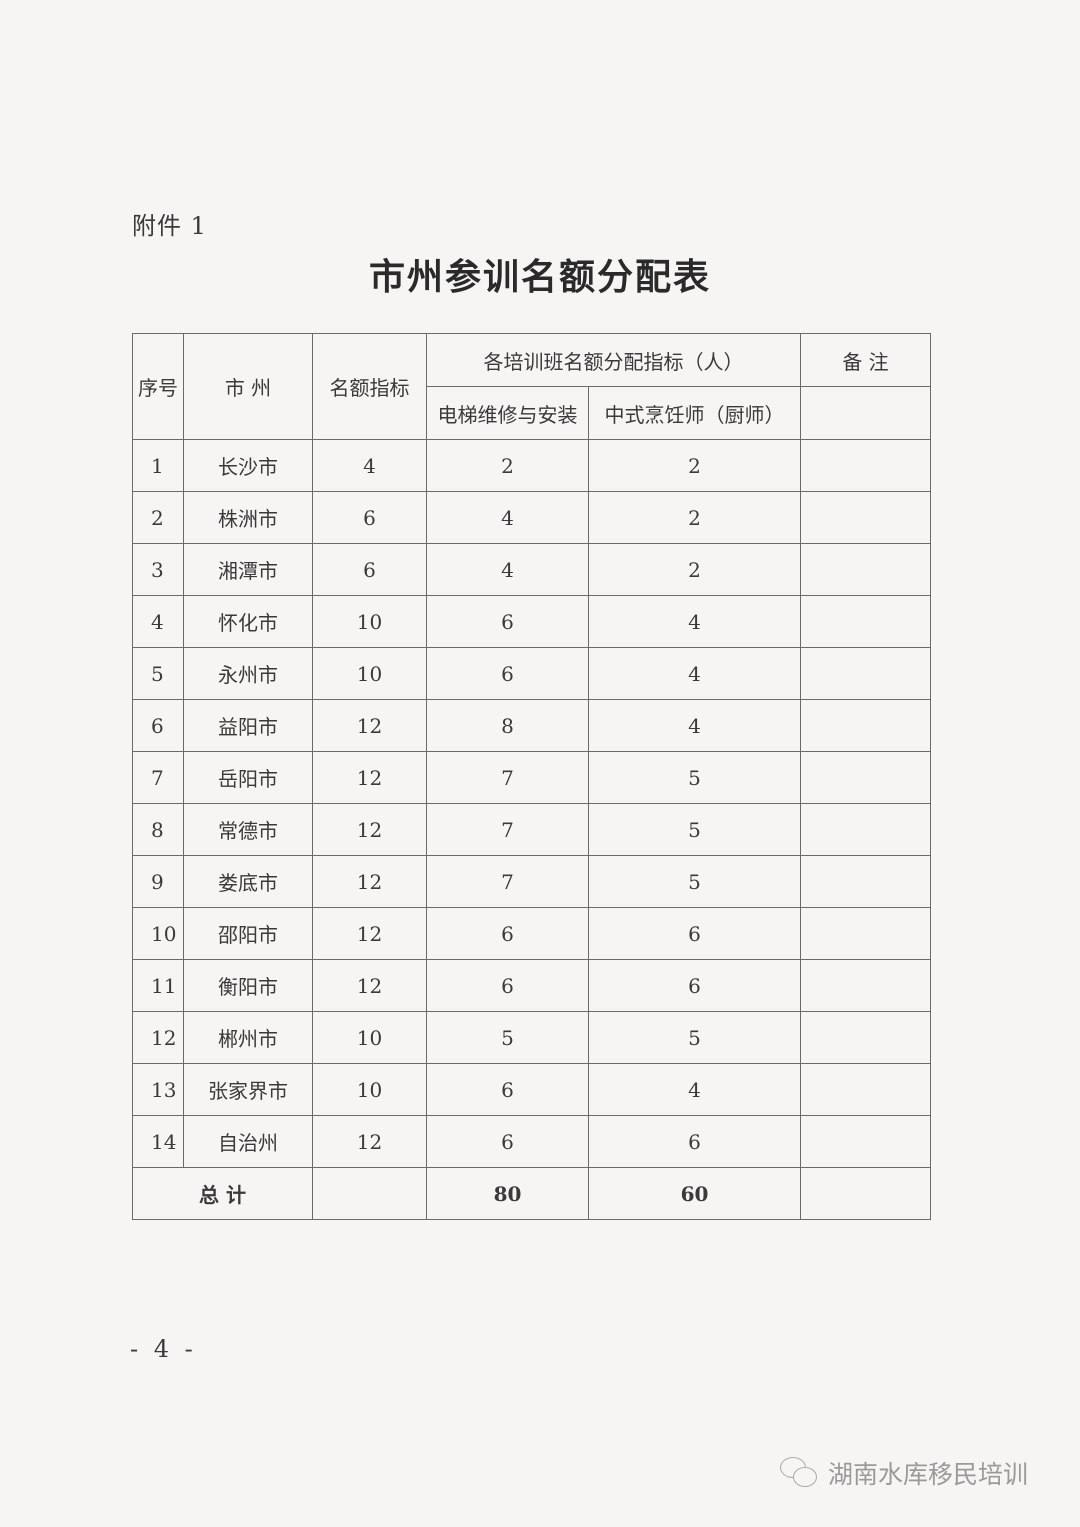  What do you see at coordinates (158, 985) in the screenshot?
I see `cell-seq: 11` at bounding box center [158, 985].